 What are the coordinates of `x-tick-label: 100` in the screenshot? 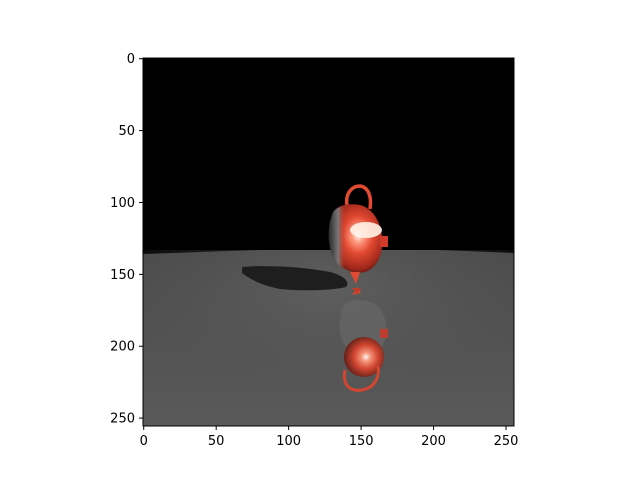 It's located at (288, 441).